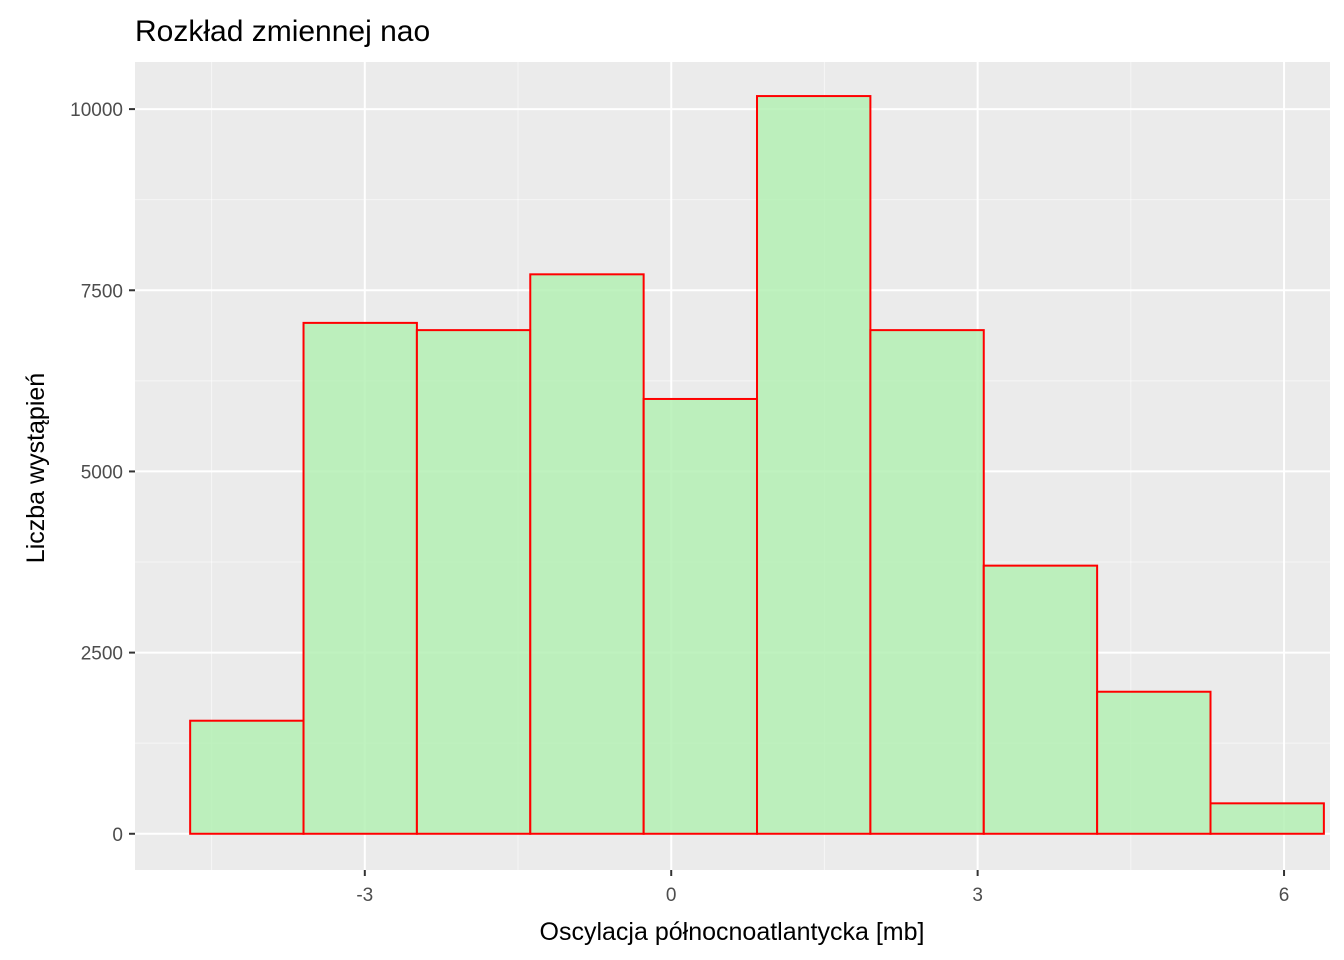  What do you see at coordinates (671, 895) in the screenshot?
I see `x-tick-label: 0` at bounding box center [671, 895].